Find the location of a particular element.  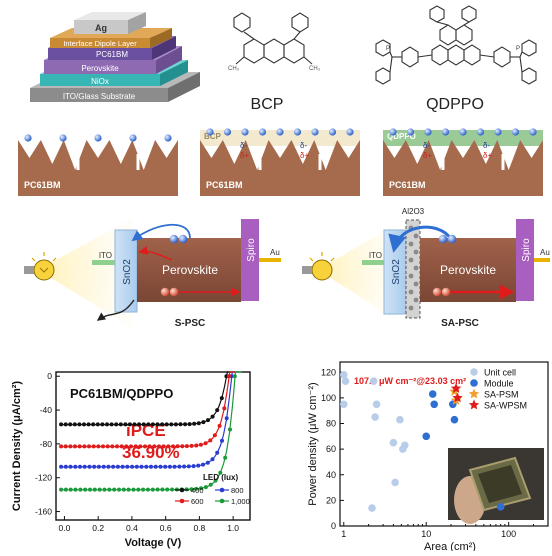

pd-legend-label: Unit cell is located at coordinates (500, 373).